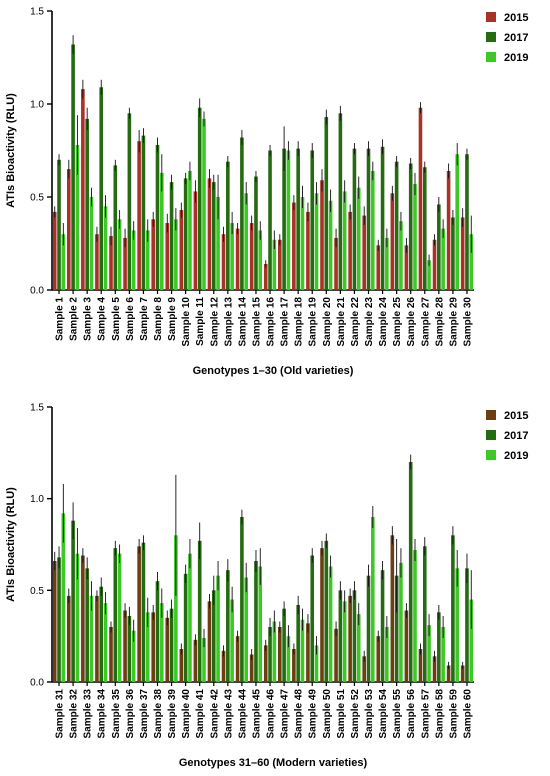 The image size is (550, 776). Describe the element at coordinates (273, 763) in the screenshot. I see `x-axis-label: Genotypes 31–60 (Modern varieties)` at that location.